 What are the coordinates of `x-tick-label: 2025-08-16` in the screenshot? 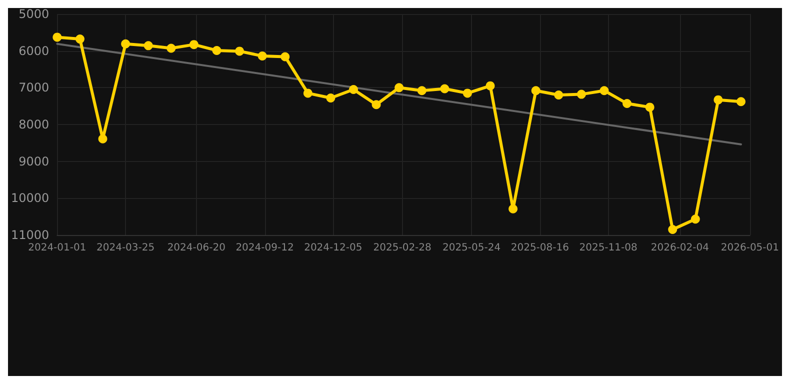 It's located at (539, 248).